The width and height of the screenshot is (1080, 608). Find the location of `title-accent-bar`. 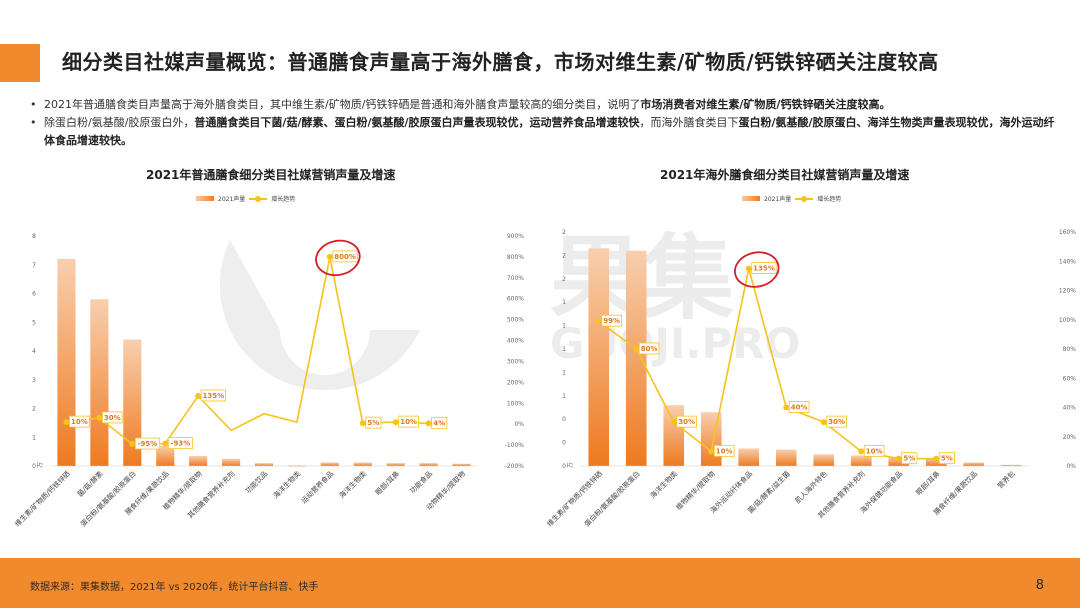

title-accent-bar is located at coordinates (20, 63).